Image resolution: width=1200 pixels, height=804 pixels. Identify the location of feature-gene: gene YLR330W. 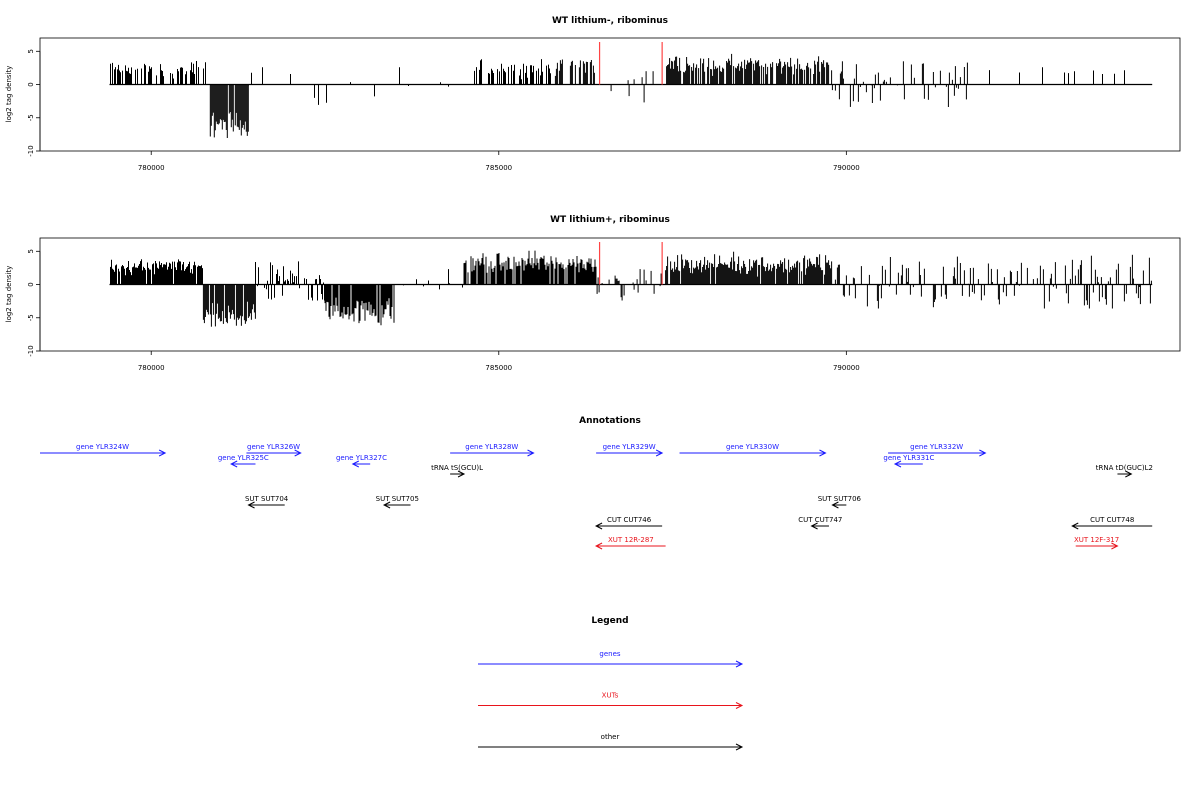
(753, 450).